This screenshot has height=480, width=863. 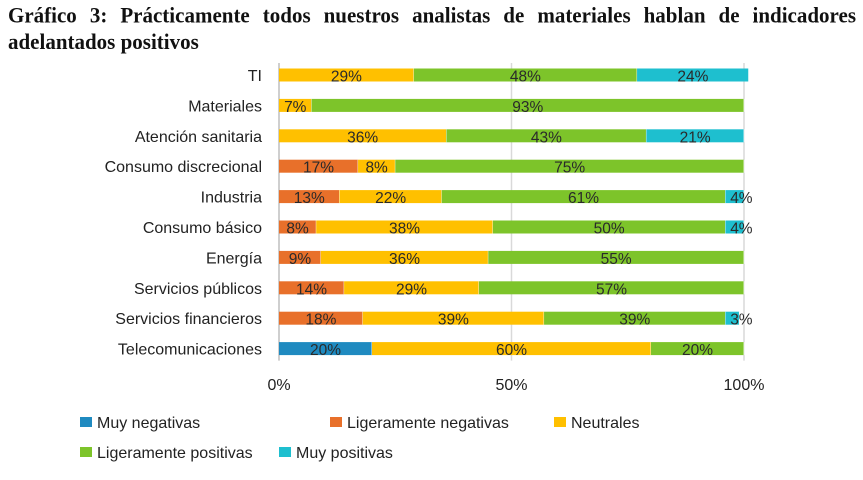 I want to click on category-label: Servicios públicos, so click(x=198, y=289).